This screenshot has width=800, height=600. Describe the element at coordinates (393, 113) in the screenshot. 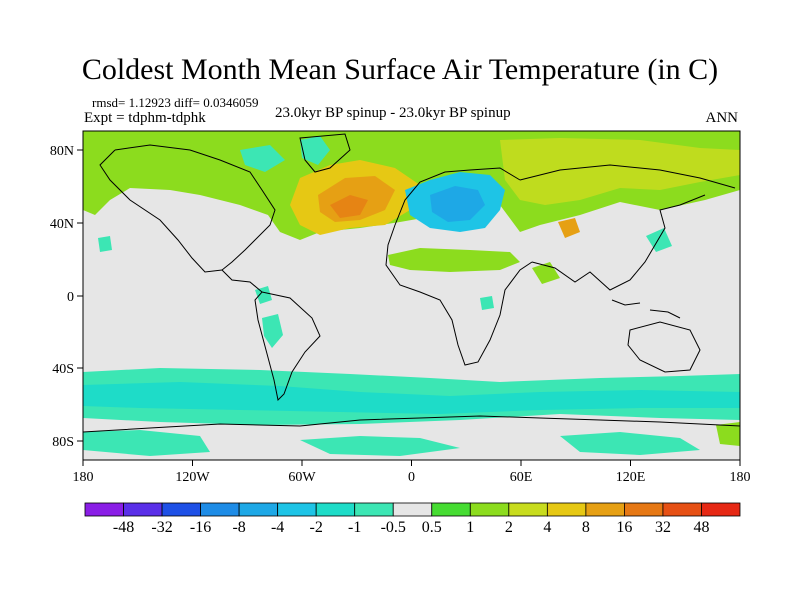

I see `map-subtitle: 23.0kyr BP spinup - 23.0kyr BP spinup` at that location.